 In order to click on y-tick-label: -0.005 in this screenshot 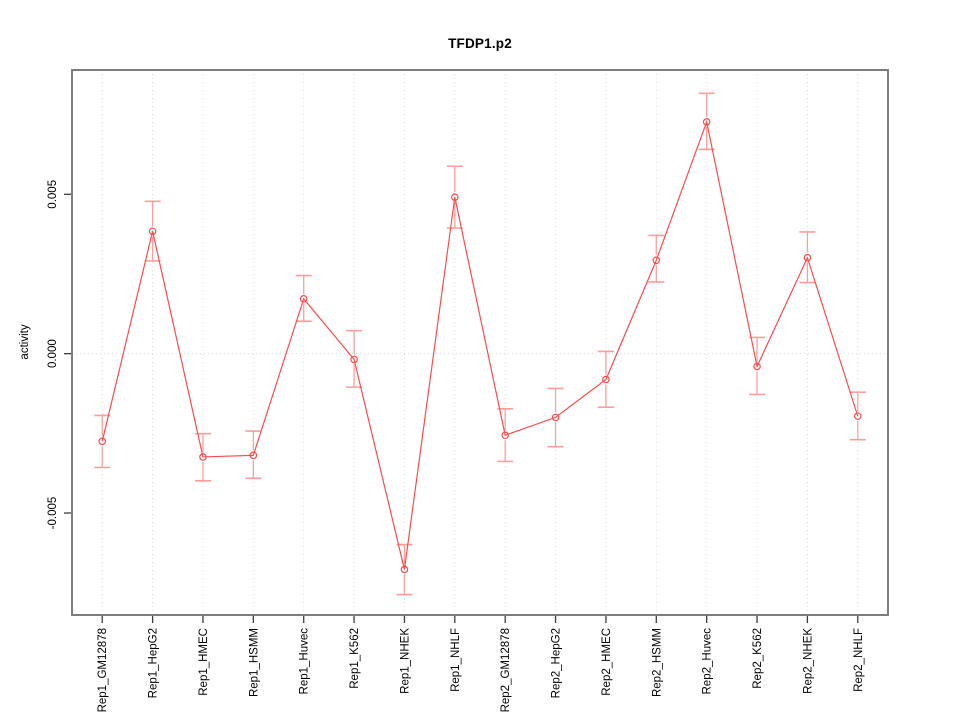, I will do `click(53, 513)`.